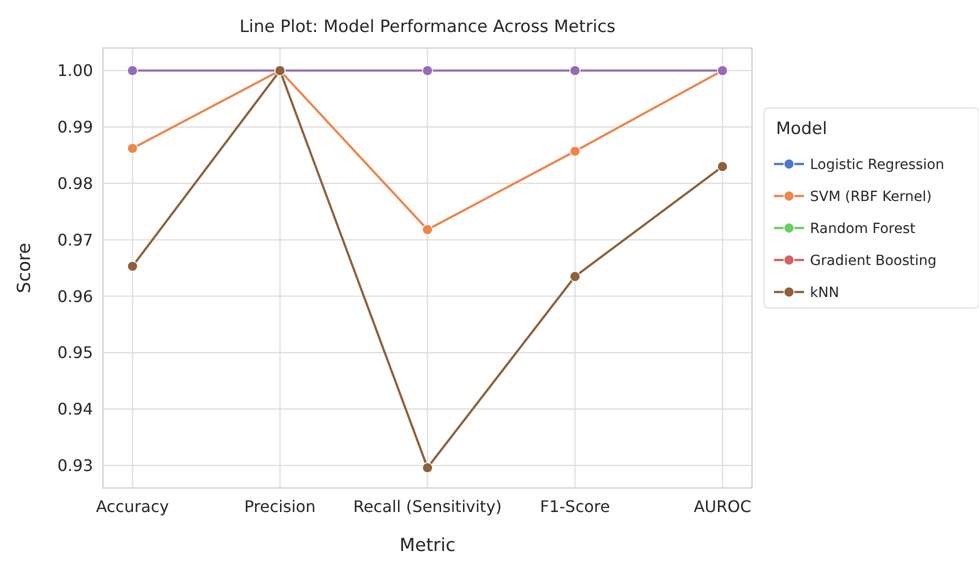 The height and width of the screenshot is (580, 979). I want to click on x-tick-label: Accuracy, so click(133, 506).